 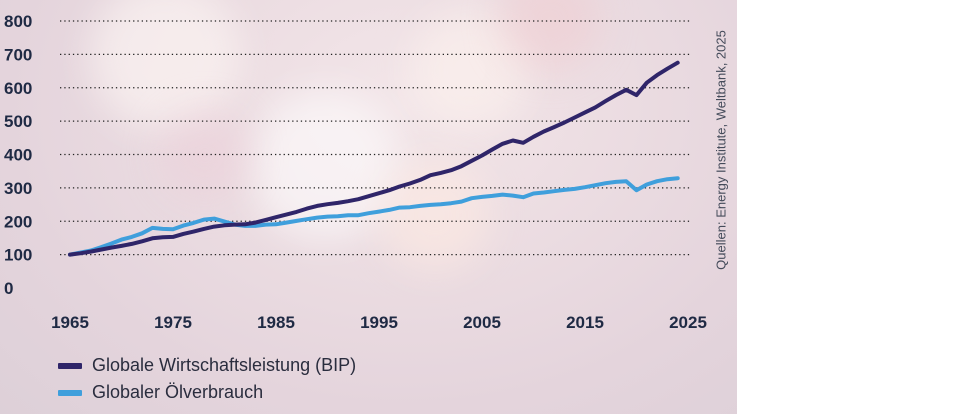 What do you see at coordinates (18, 188) in the screenshot?
I see `y-tick-label: 300` at bounding box center [18, 188].